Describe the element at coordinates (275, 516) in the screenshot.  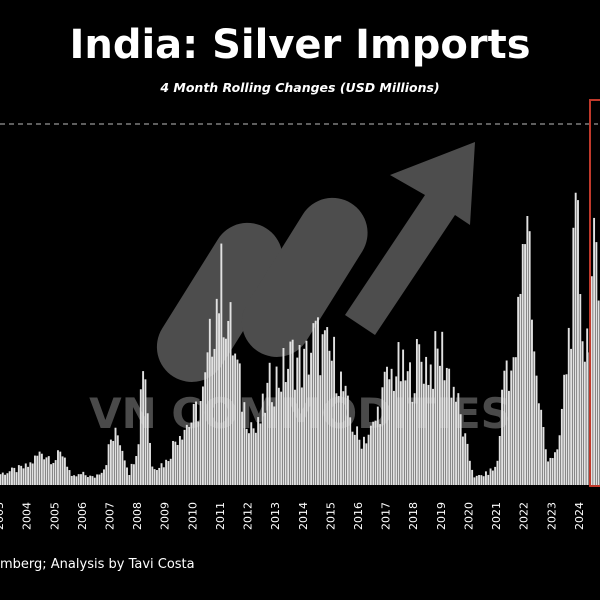
I see `tick-label-2013: 2013` at that location.